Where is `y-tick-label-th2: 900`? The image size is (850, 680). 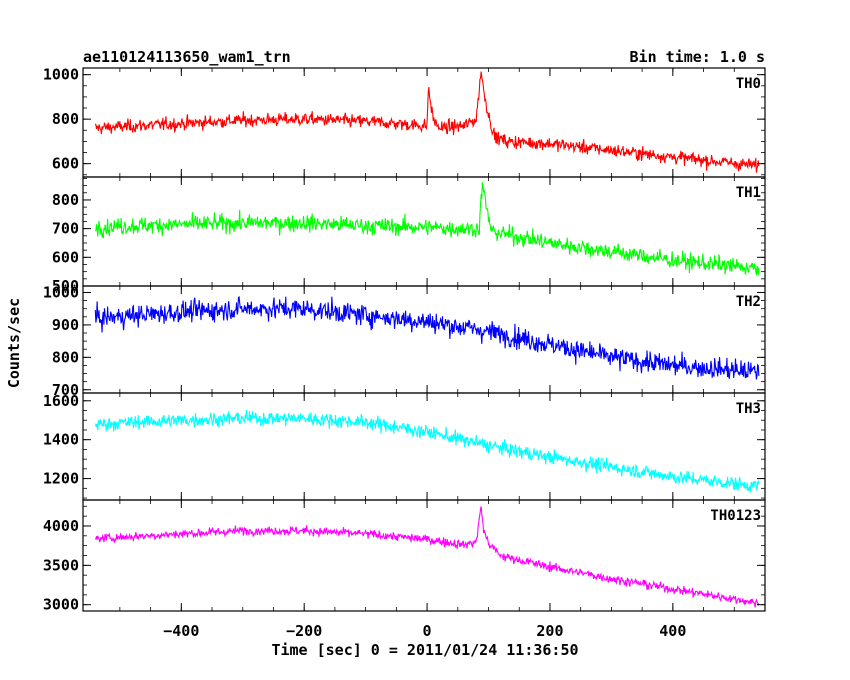
y-tick-label-th2: 900 is located at coordinates (65, 325).